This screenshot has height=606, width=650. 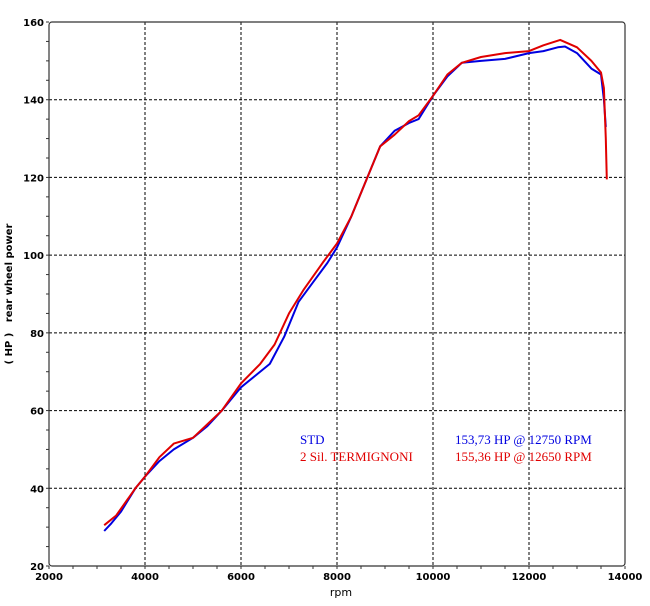 What do you see at coordinates (337, 577) in the screenshot?
I see `x-tick-label: 8000` at bounding box center [337, 577].